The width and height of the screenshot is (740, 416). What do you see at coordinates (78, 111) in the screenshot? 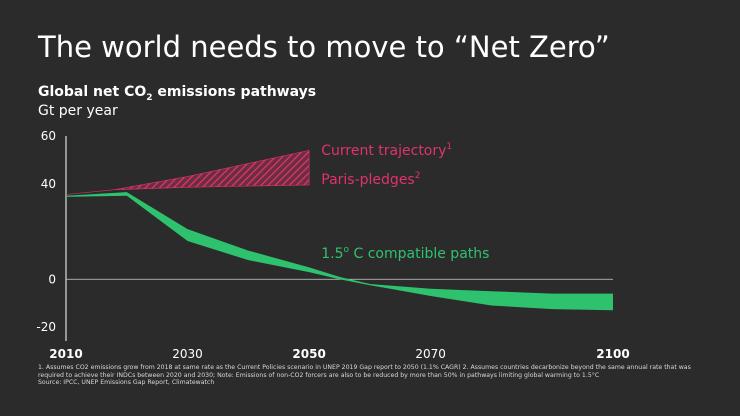
I see `chart-unit-label: Gt per year` at bounding box center [78, 111].